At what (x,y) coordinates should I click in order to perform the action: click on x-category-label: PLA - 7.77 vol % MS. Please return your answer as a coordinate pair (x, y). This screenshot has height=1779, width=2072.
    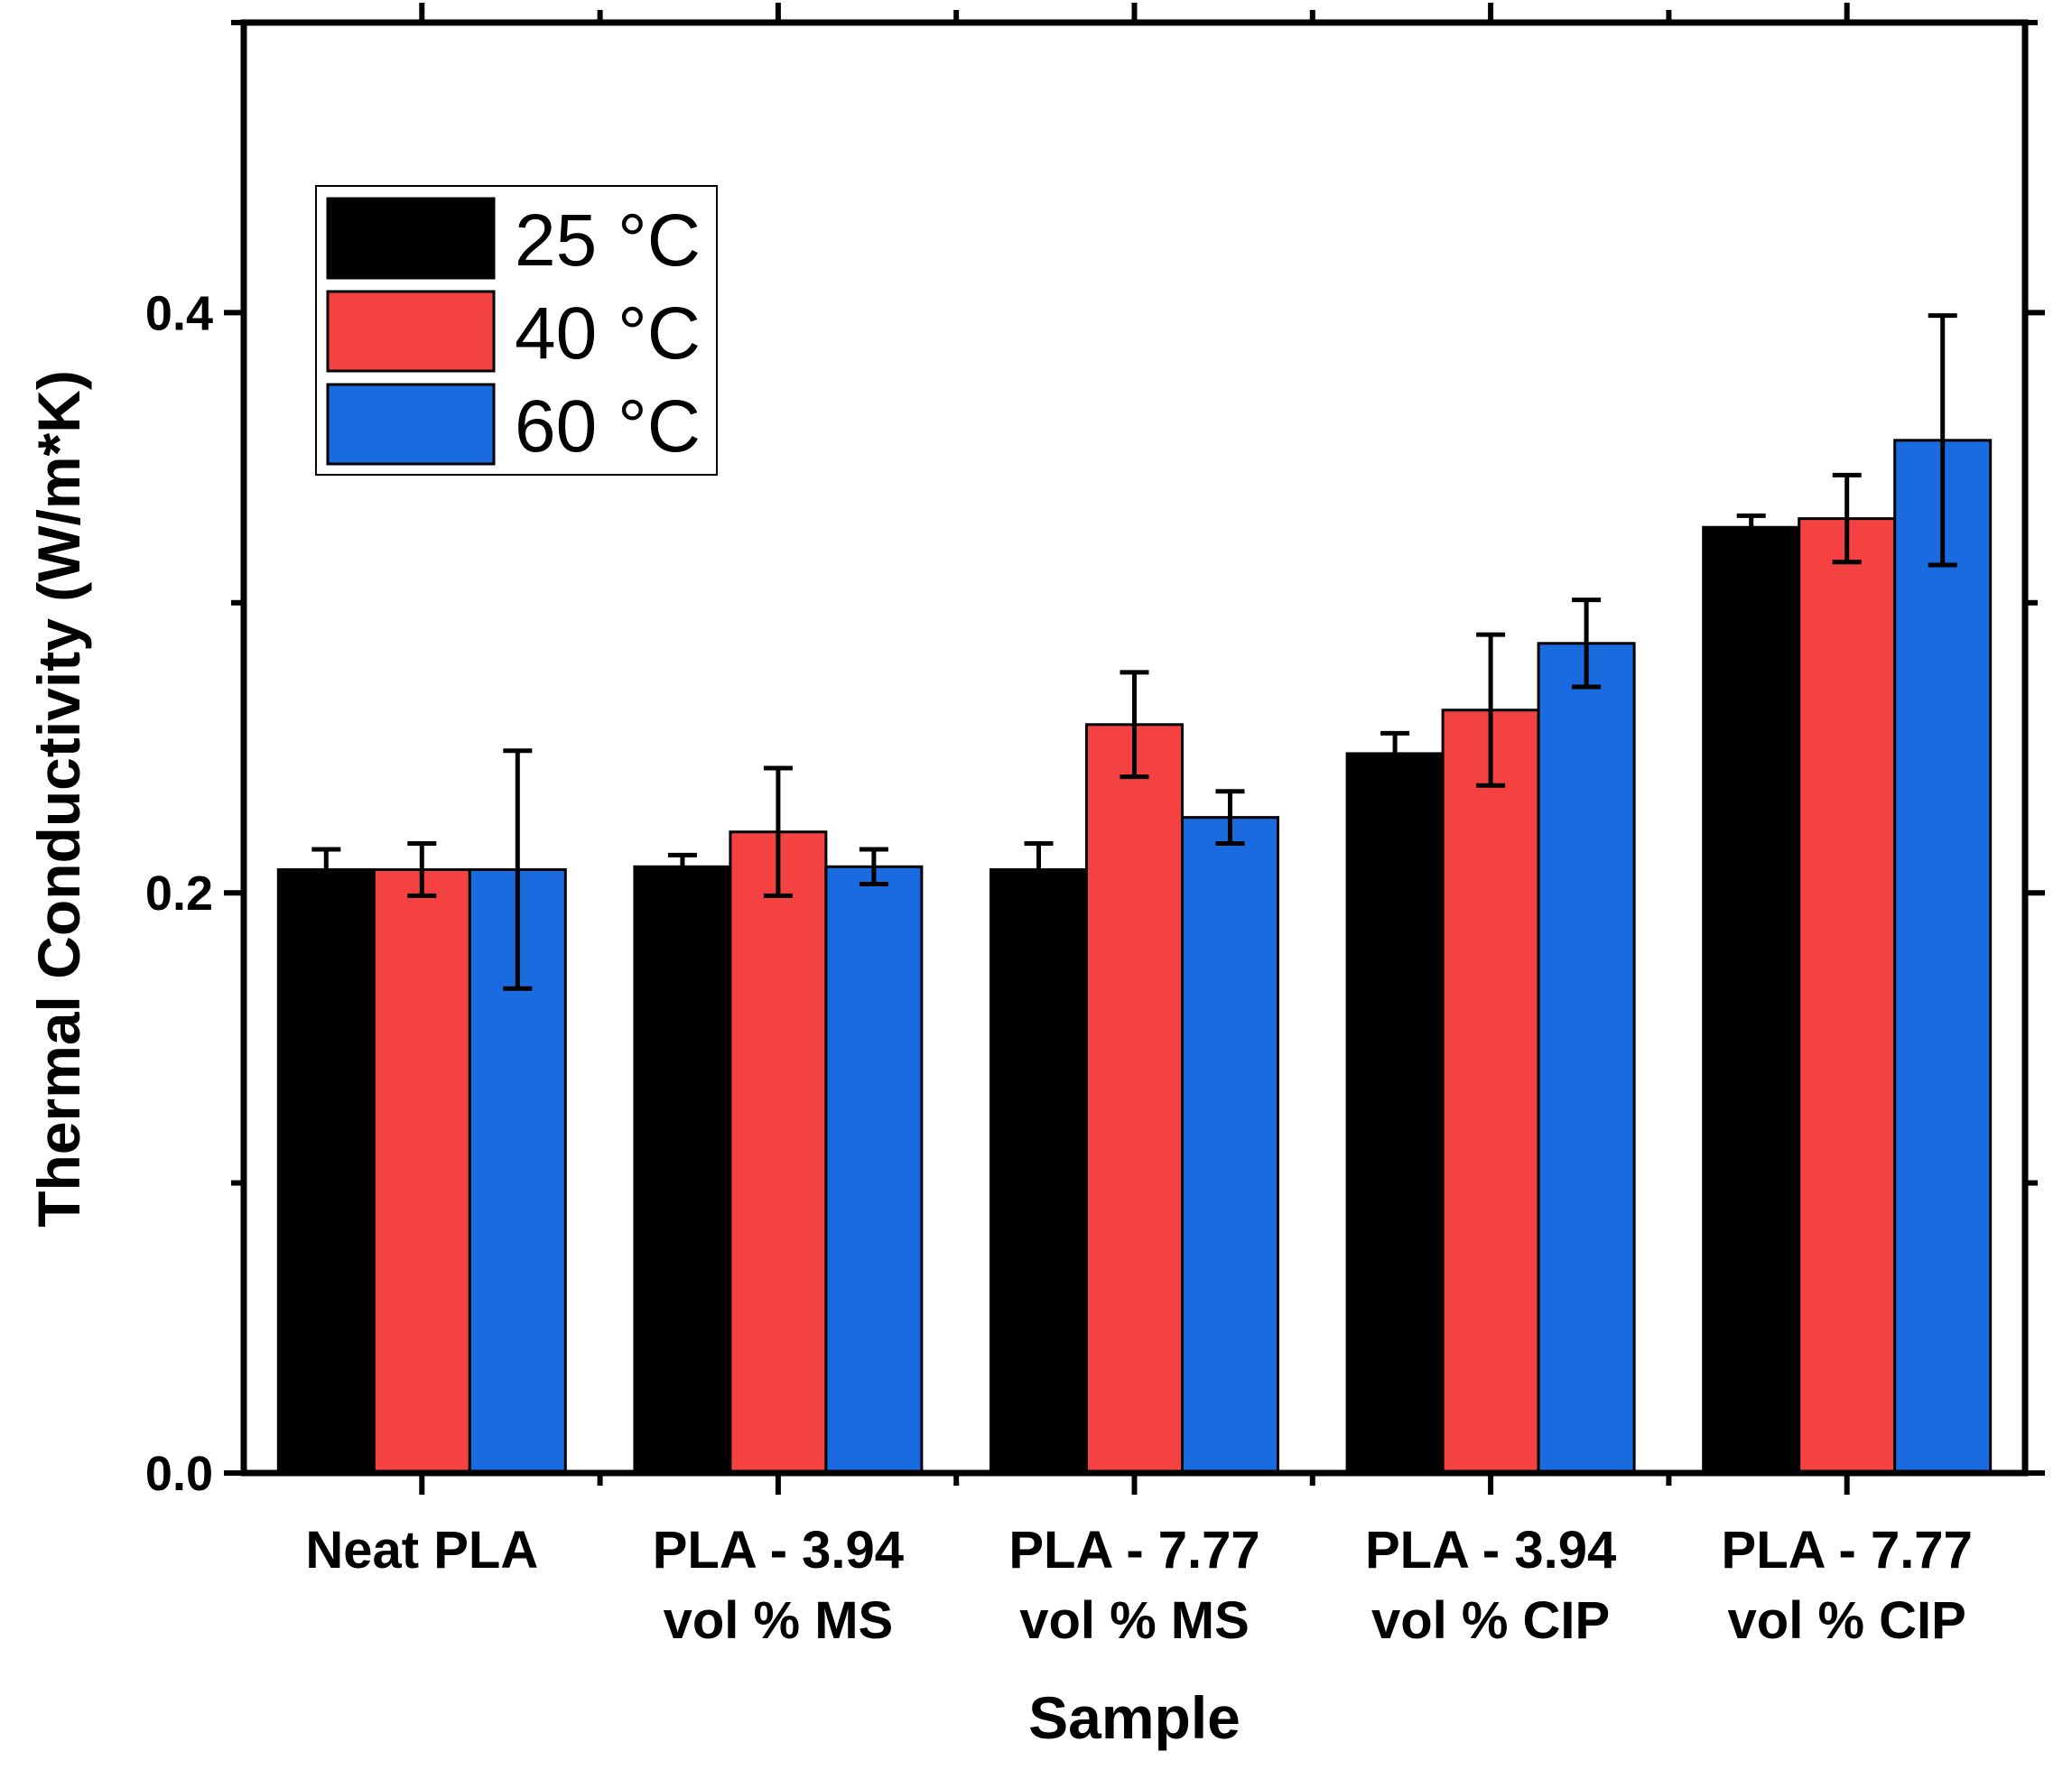
    Looking at the image, I should click on (1133, 1586).